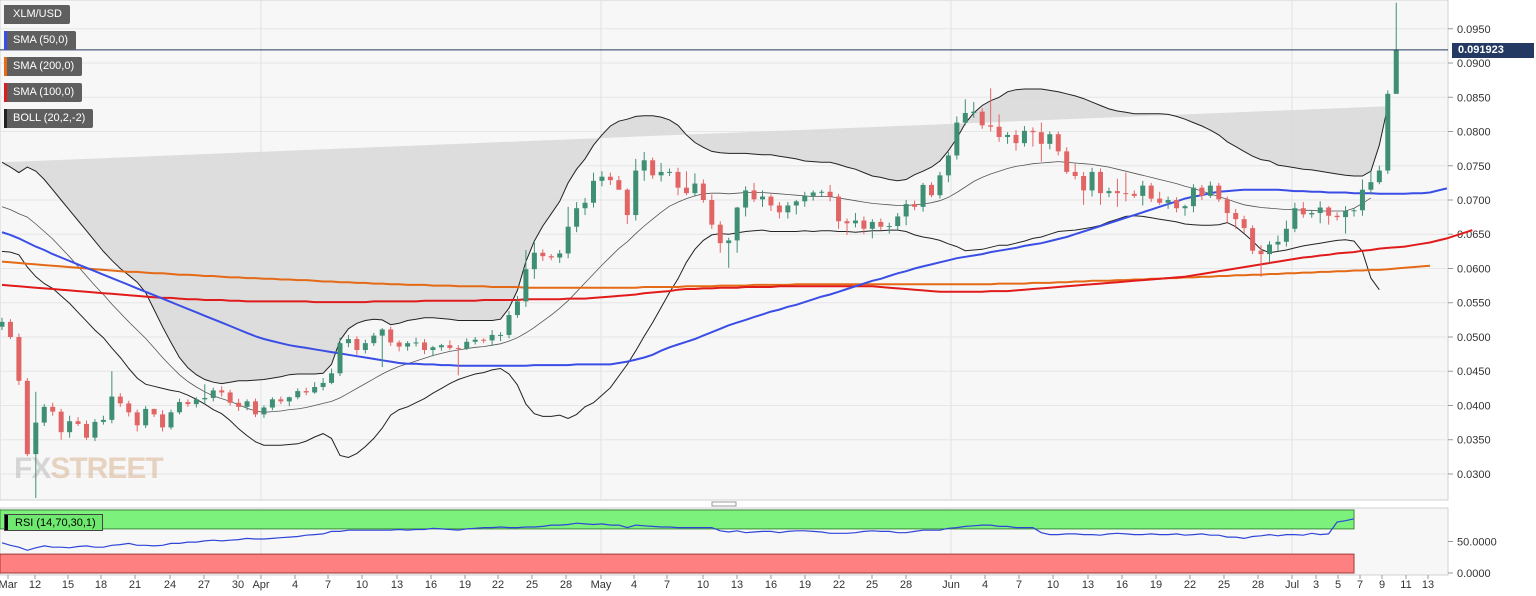 This screenshot has width=1536, height=596. I want to click on legend-item-xlmusd: XLM/USD, so click(37, 14).